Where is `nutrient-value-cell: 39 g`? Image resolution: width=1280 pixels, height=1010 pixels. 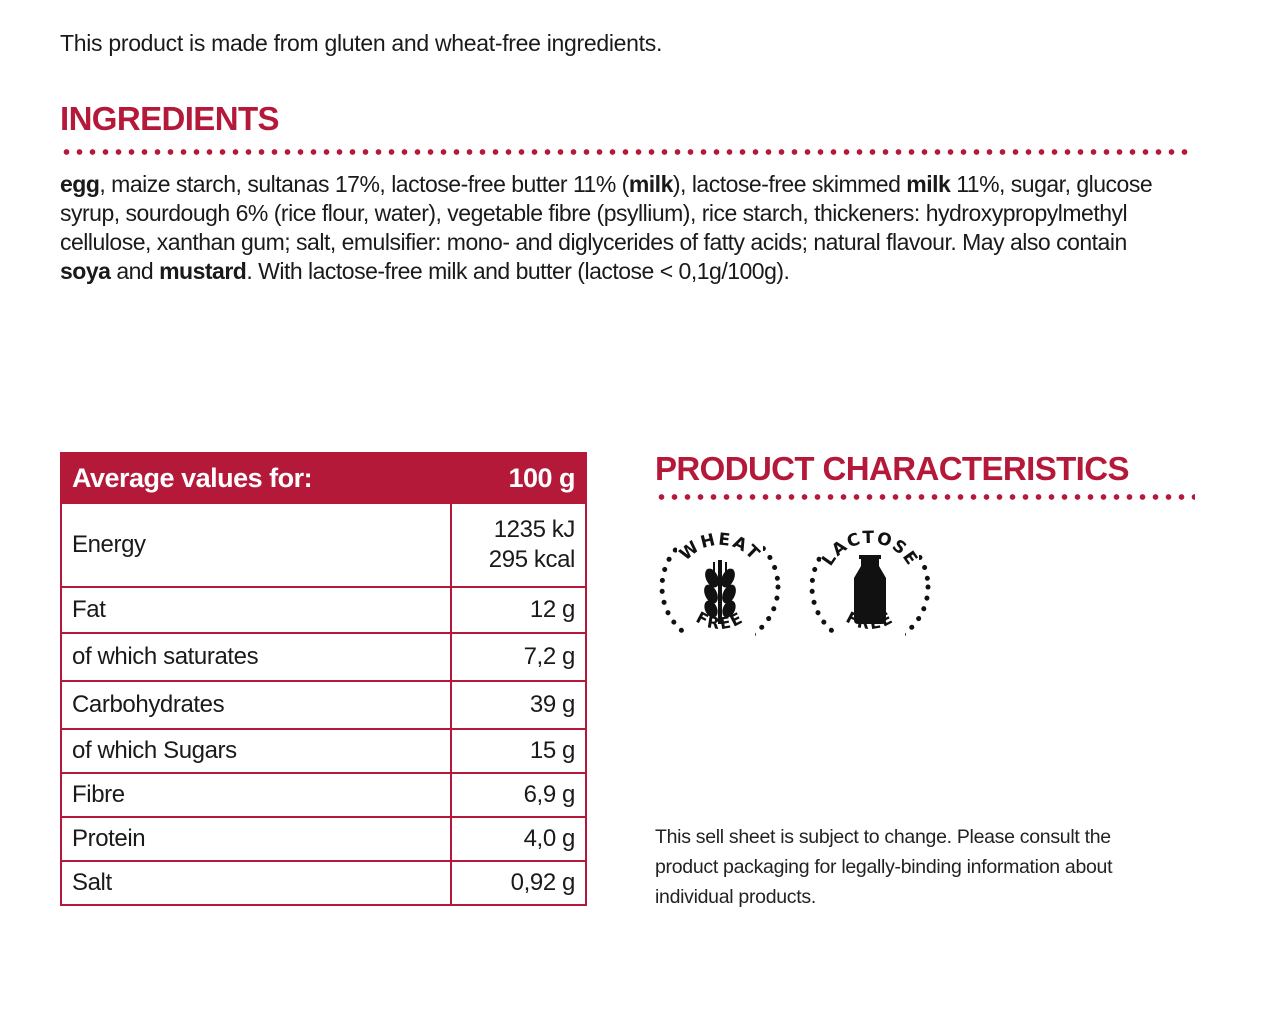 nutrient-value-cell: 39 g is located at coordinates (518, 705).